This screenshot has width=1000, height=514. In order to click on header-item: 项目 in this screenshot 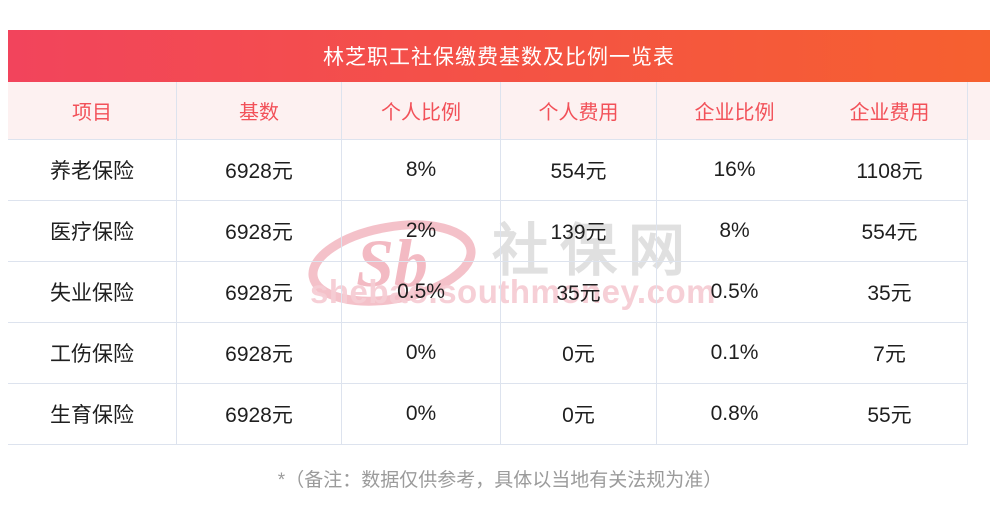, I will do `click(92, 111)`.